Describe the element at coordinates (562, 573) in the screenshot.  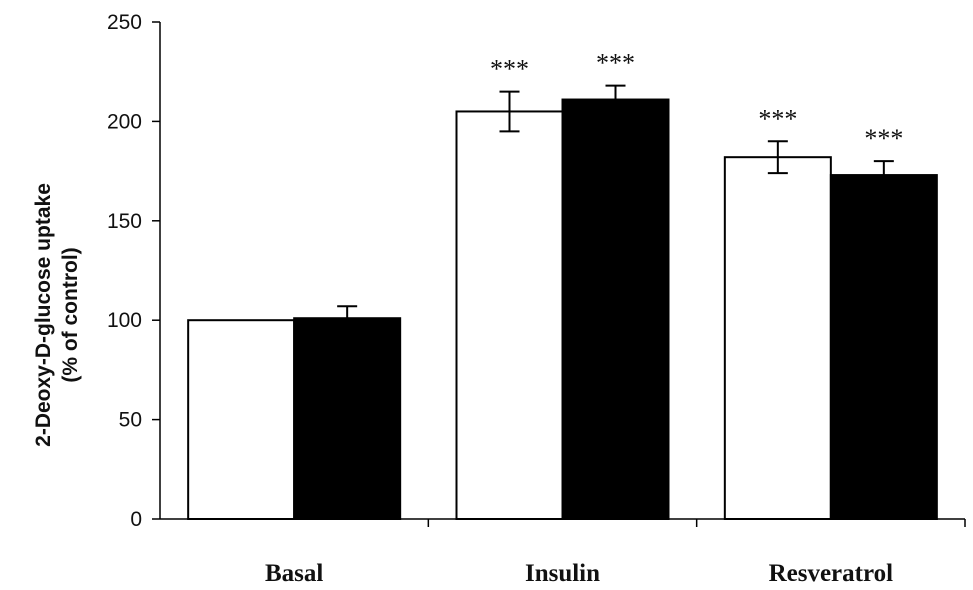
I see `category-label: Insulin` at that location.